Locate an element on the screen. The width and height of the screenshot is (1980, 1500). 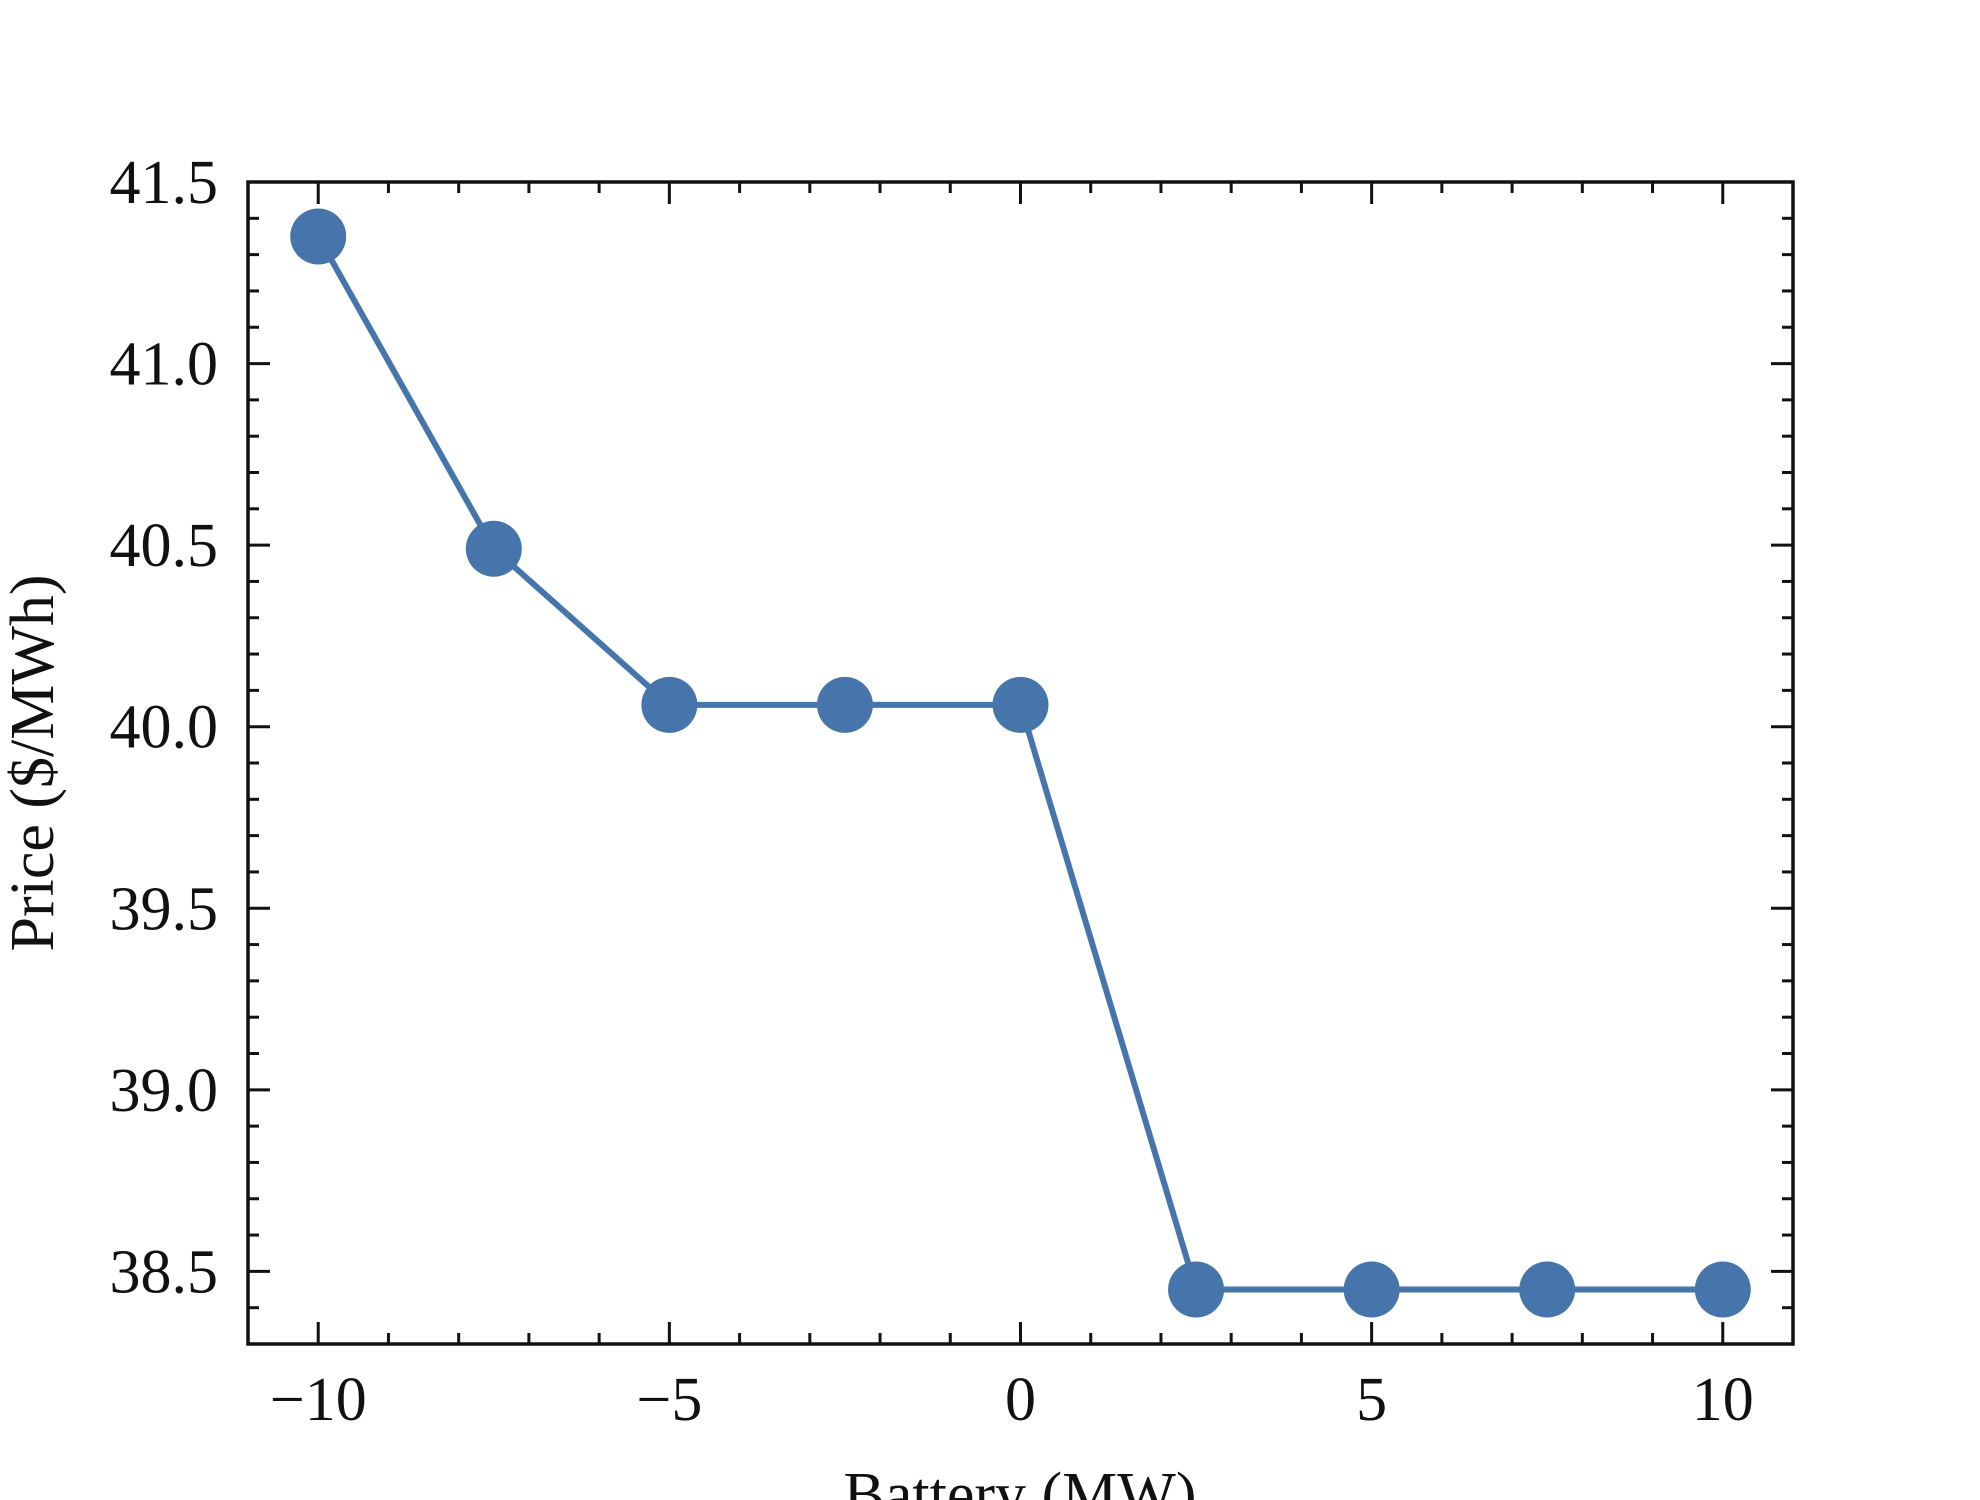
y-tick-label: 41.0 is located at coordinates (164, 365).